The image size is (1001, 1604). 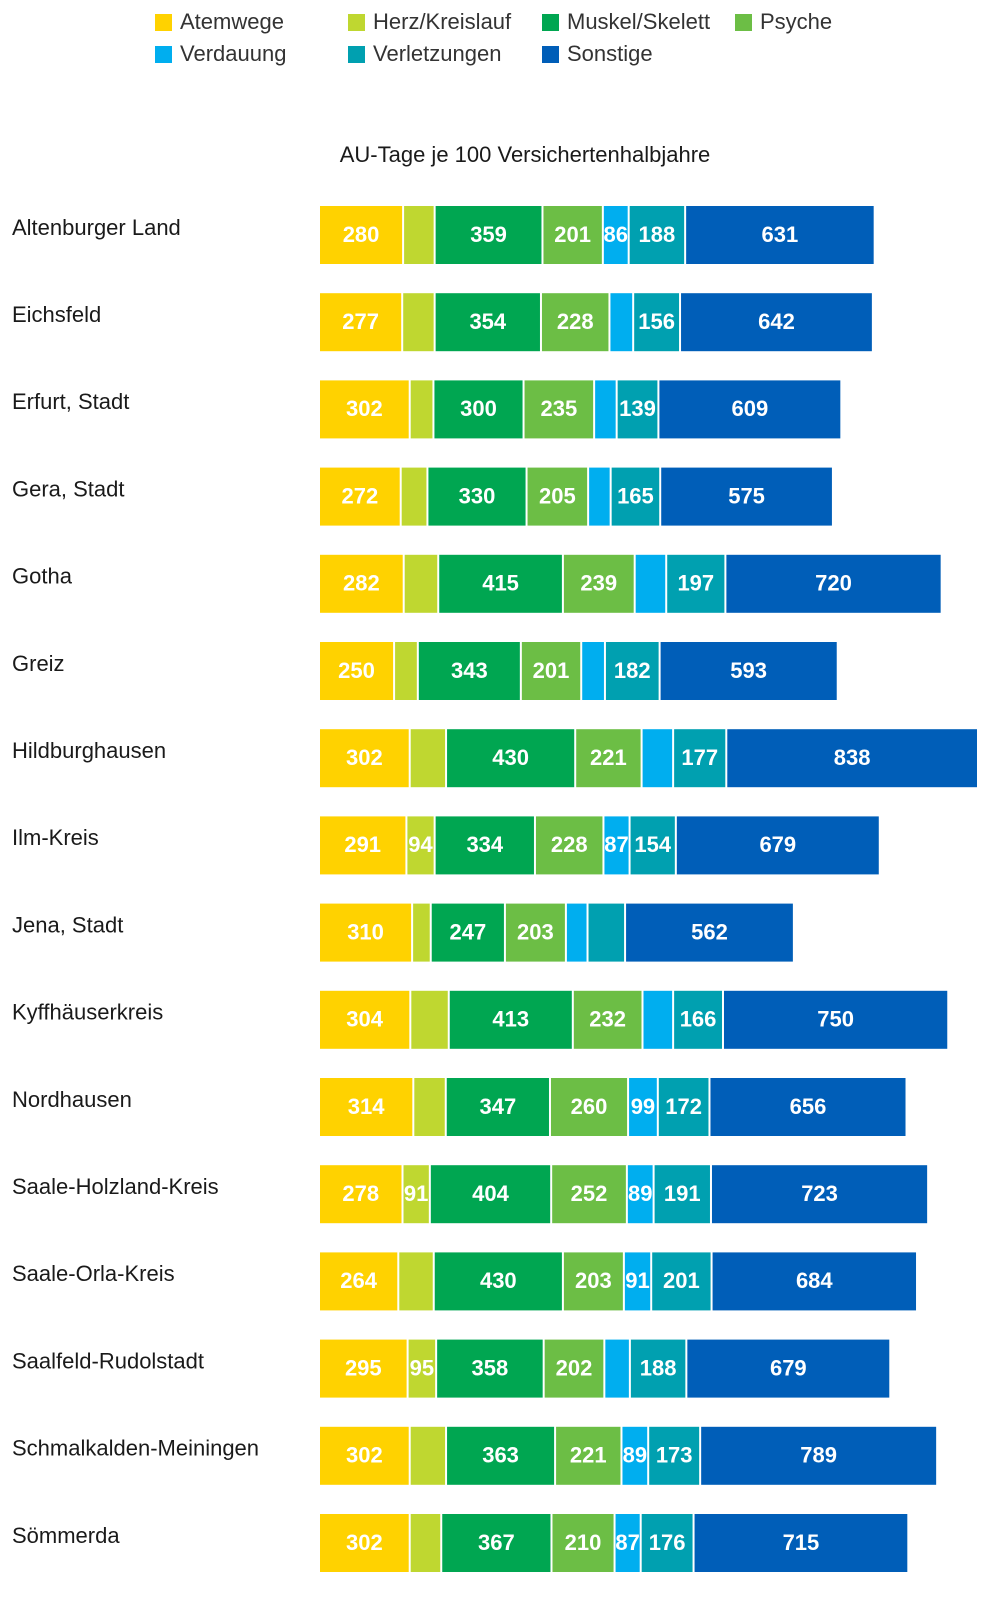 I want to click on category-label: Saale-Holzland-Kreis, so click(x=115, y=1186).